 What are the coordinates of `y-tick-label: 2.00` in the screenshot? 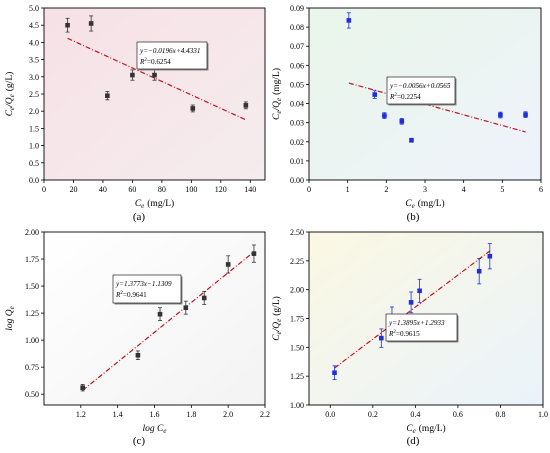 It's located at (297, 290).